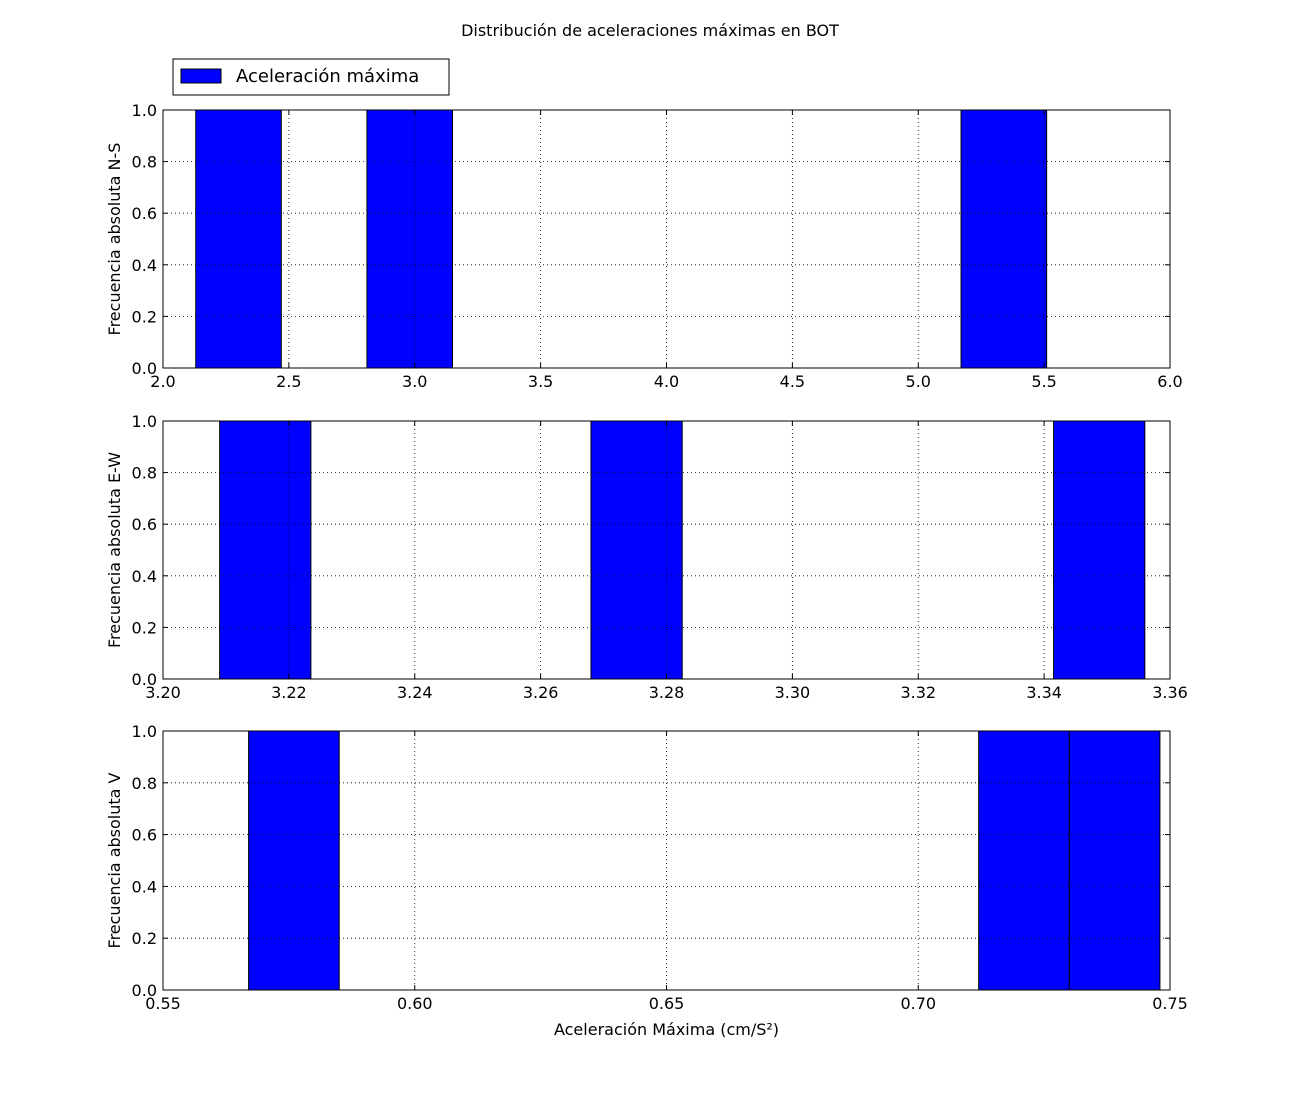  I want to click on x-tick-label: 6.0, so click(1169, 381).